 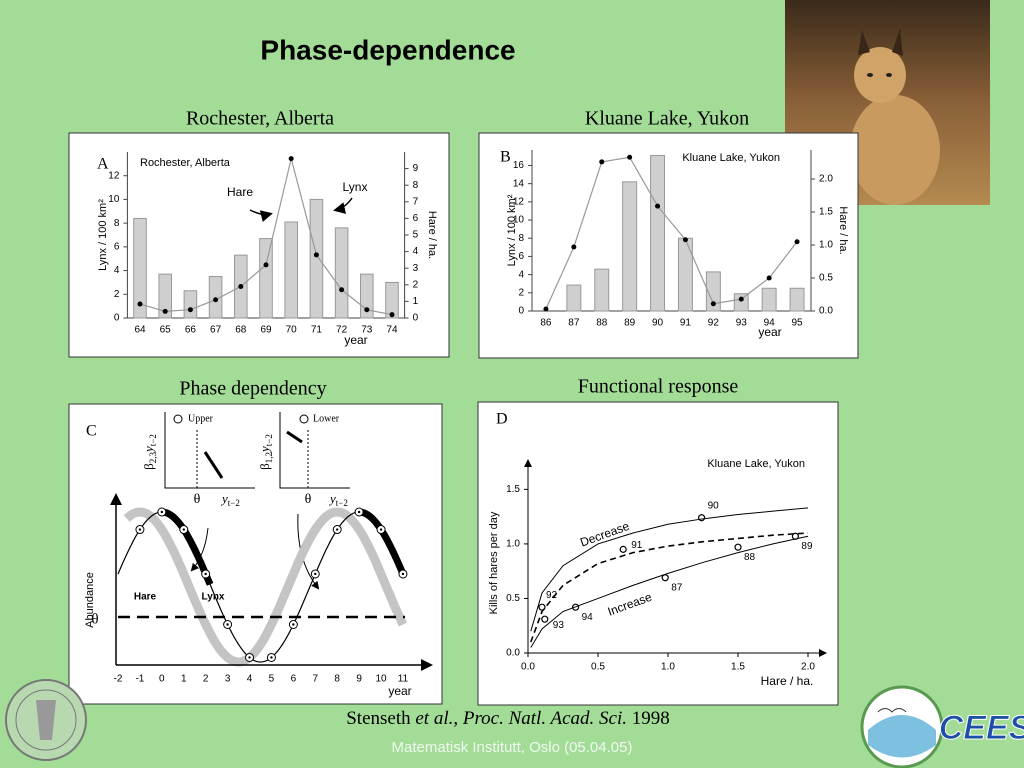 What do you see at coordinates (359, 679) in the screenshot?
I see `x-tick-label: 9` at bounding box center [359, 679].